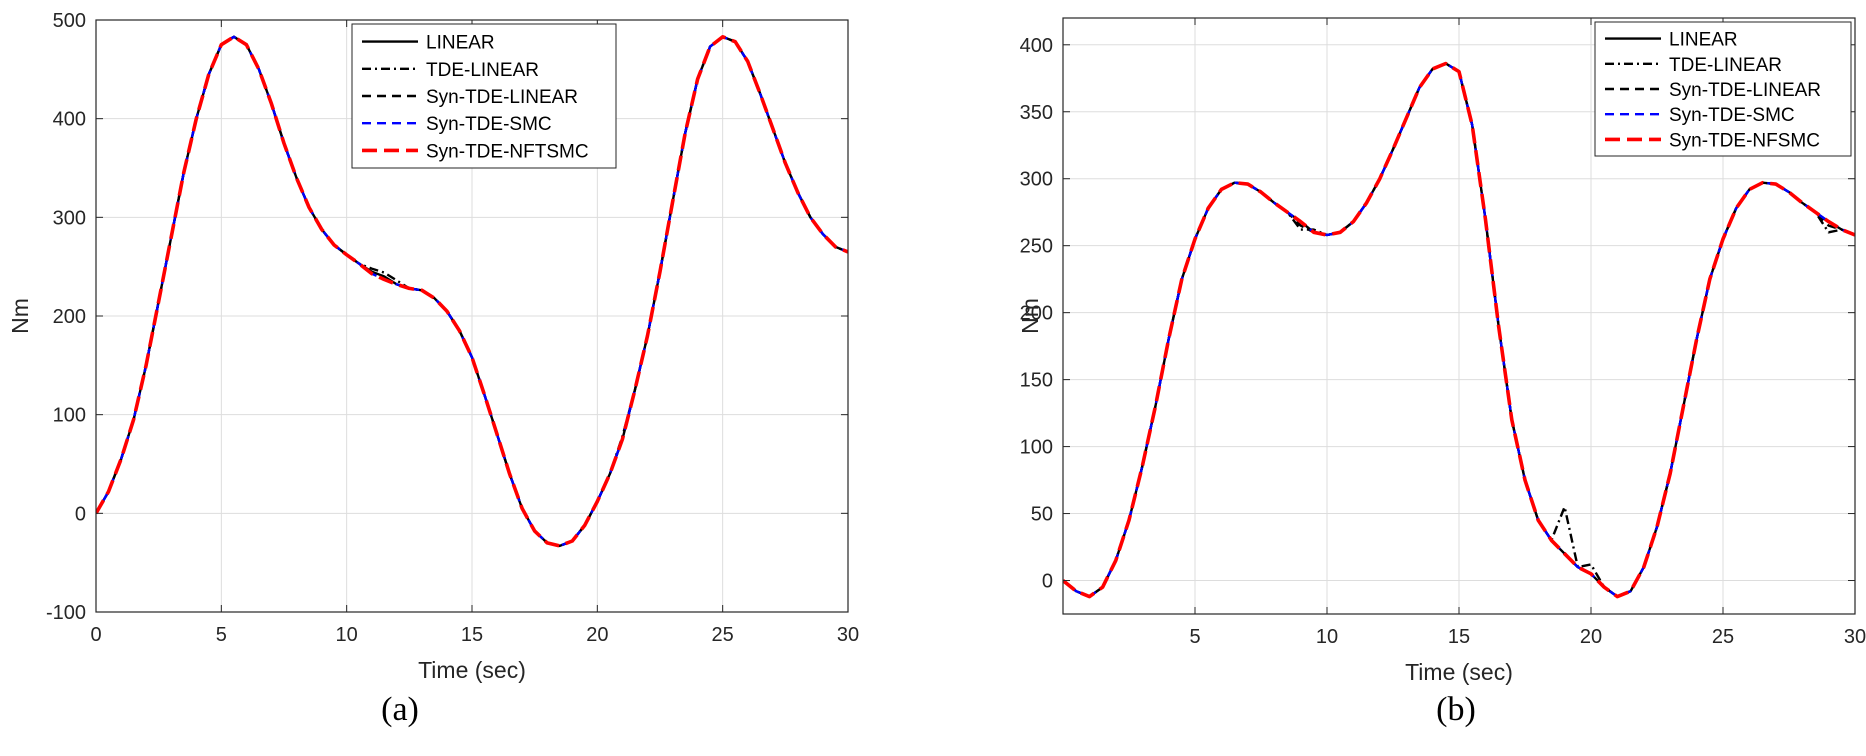  I want to click on y-tick-label: 50, so click(1042, 515).